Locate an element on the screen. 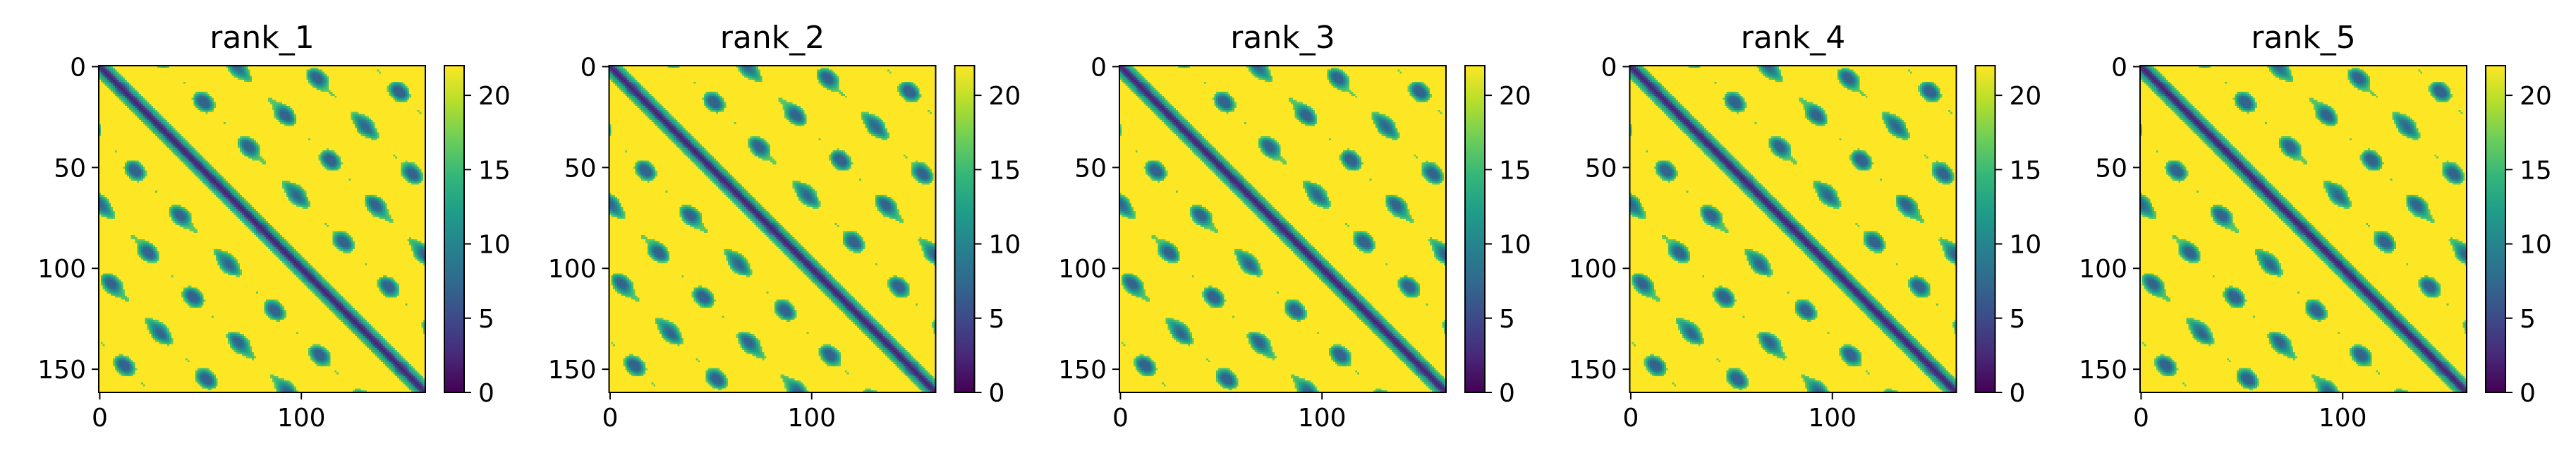 The height and width of the screenshot is (463, 2576). chart-title: rank_5 is located at coordinates (2303, 38).